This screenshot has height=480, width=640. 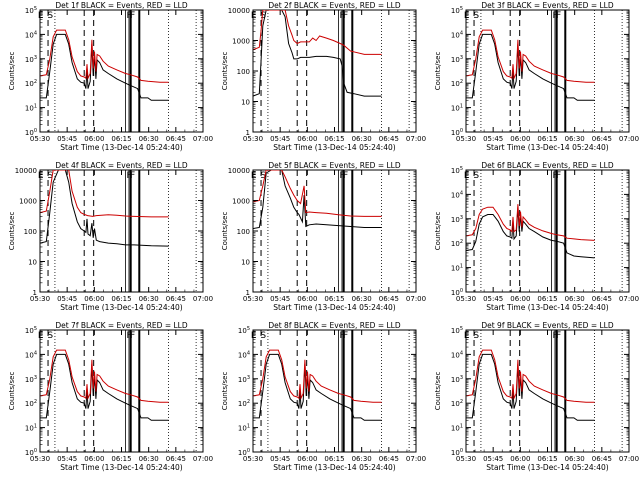 What do you see at coordinates (547, 325) in the screenshot?
I see `chart-title: Det 9f BLACK = Events, RED = LLD` at bounding box center [547, 325].